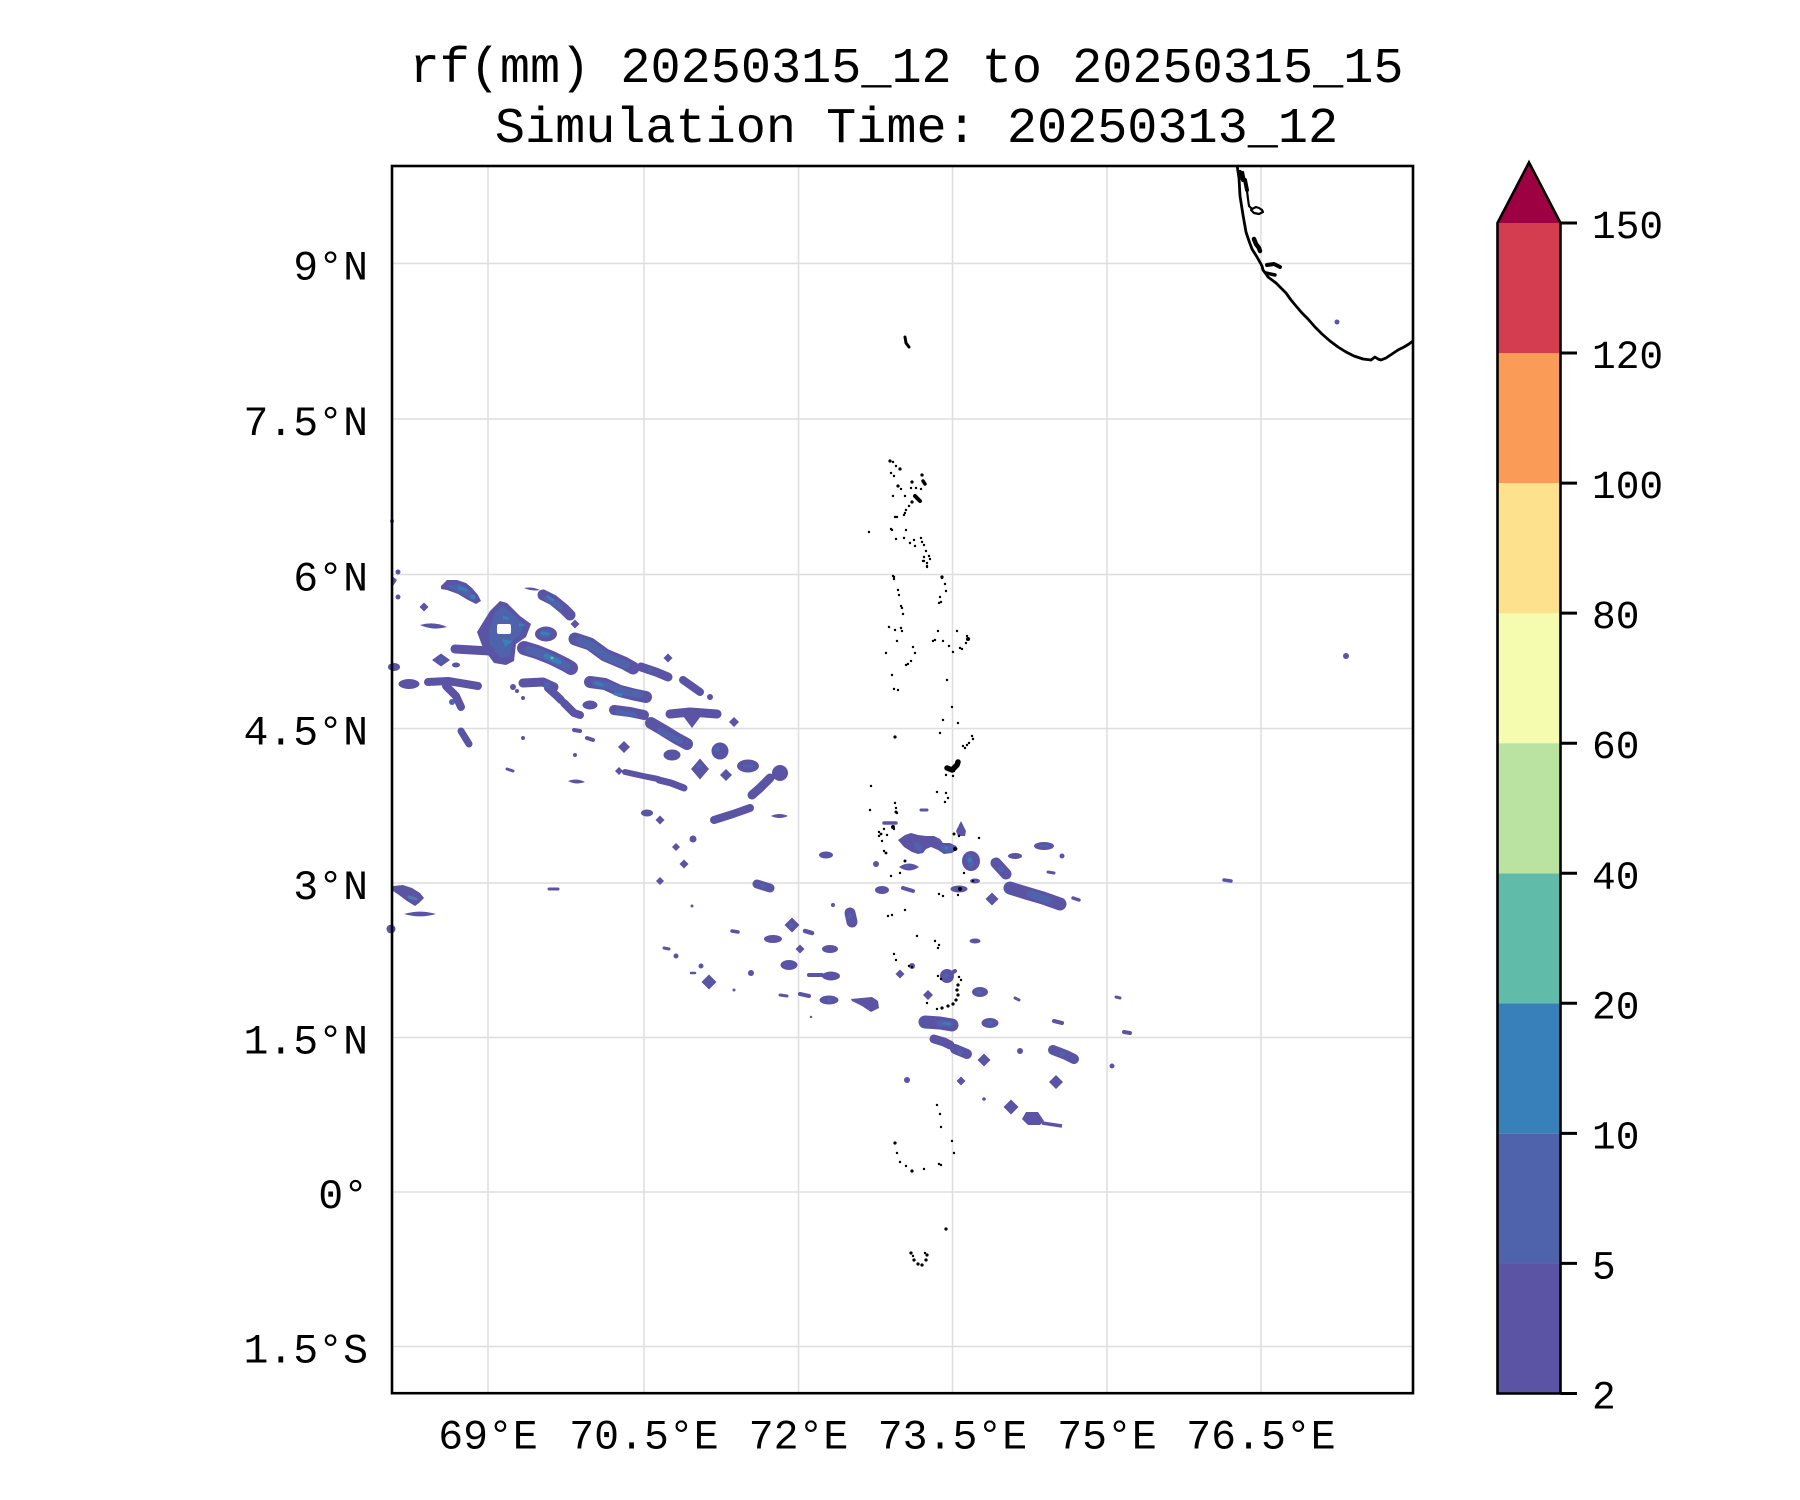 The width and height of the screenshot is (1800, 1500). I want to click on svg-text: 120, so click(1627, 357).